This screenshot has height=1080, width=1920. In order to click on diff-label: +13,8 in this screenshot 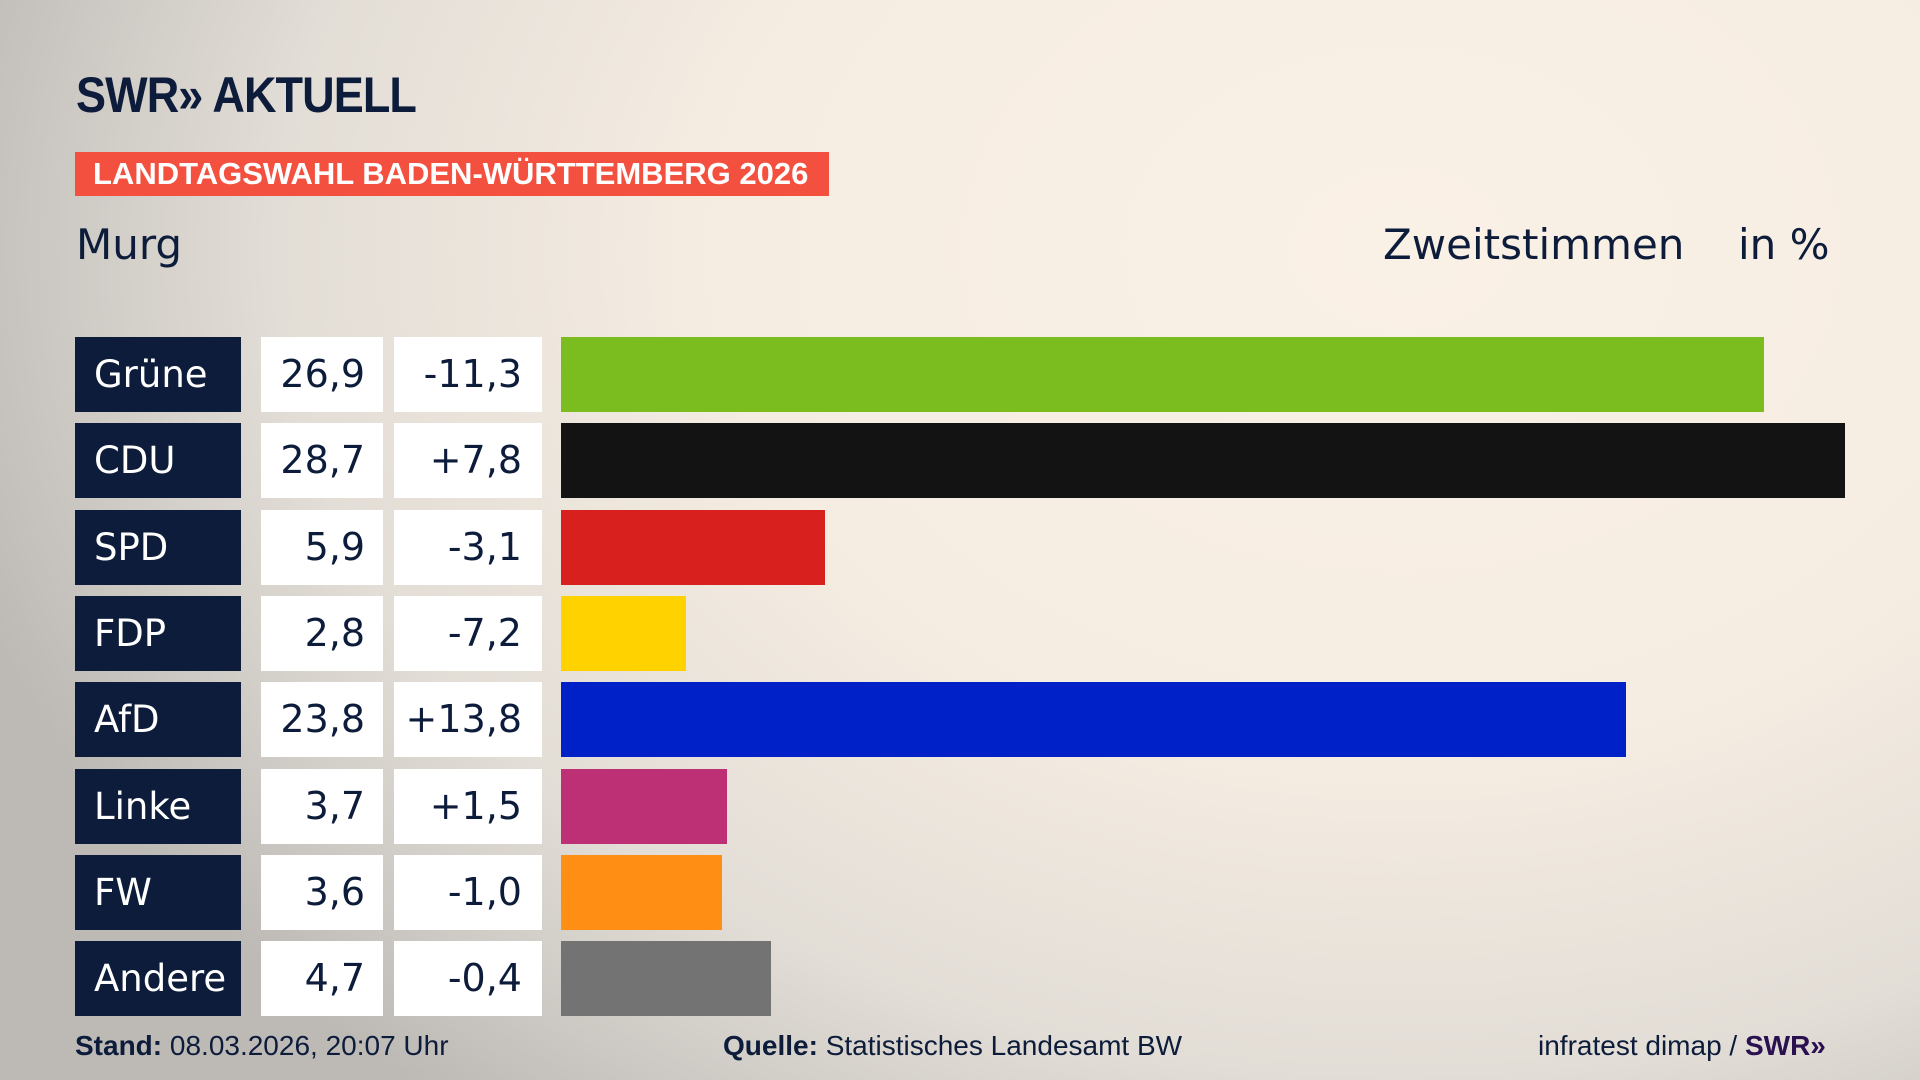, I will do `click(468, 720)`.